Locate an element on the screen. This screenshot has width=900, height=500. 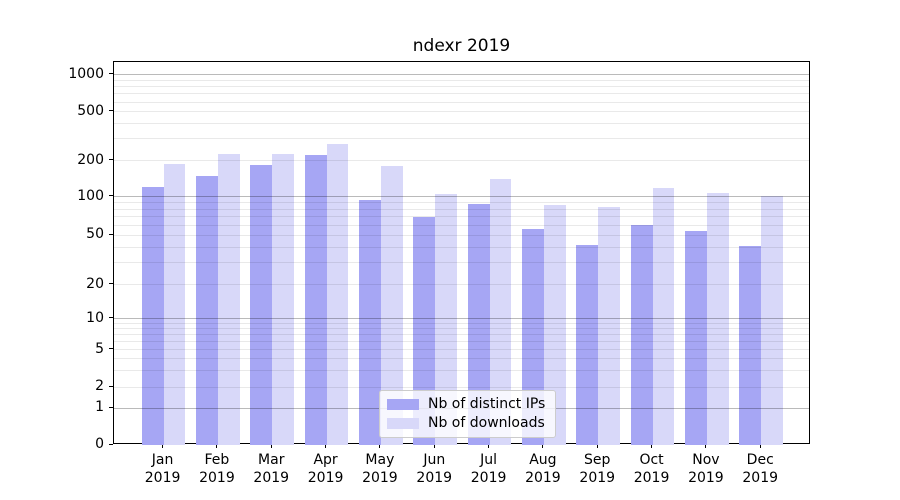
y-axis-tick-label: 1 is located at coordinates (99, 407).